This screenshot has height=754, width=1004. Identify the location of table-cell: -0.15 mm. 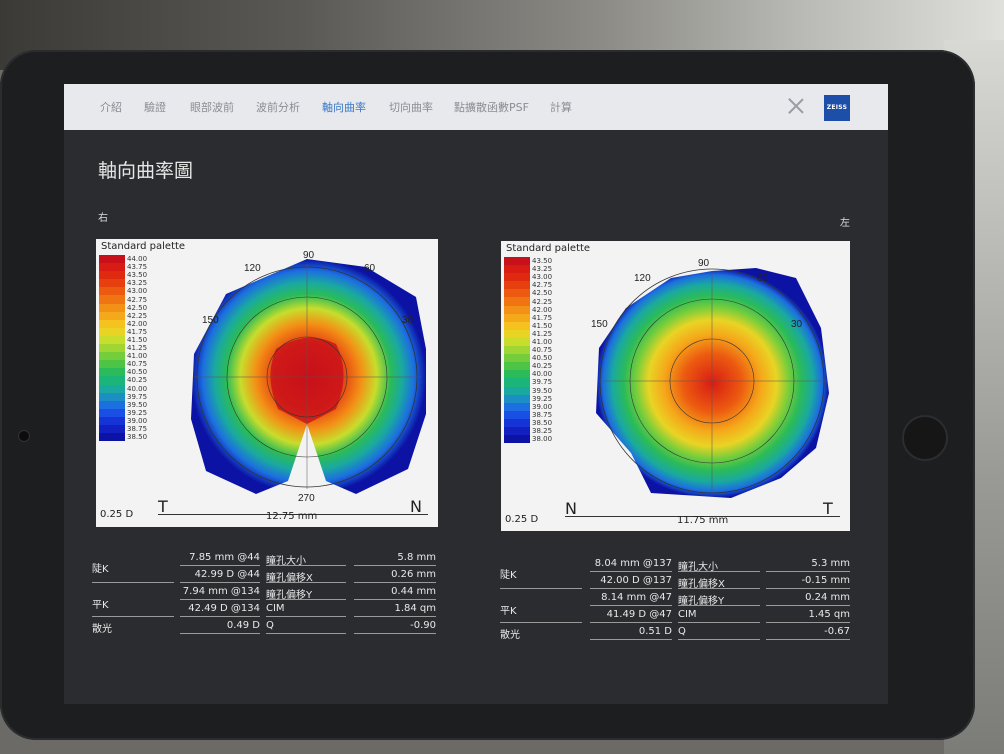
(825, 580).